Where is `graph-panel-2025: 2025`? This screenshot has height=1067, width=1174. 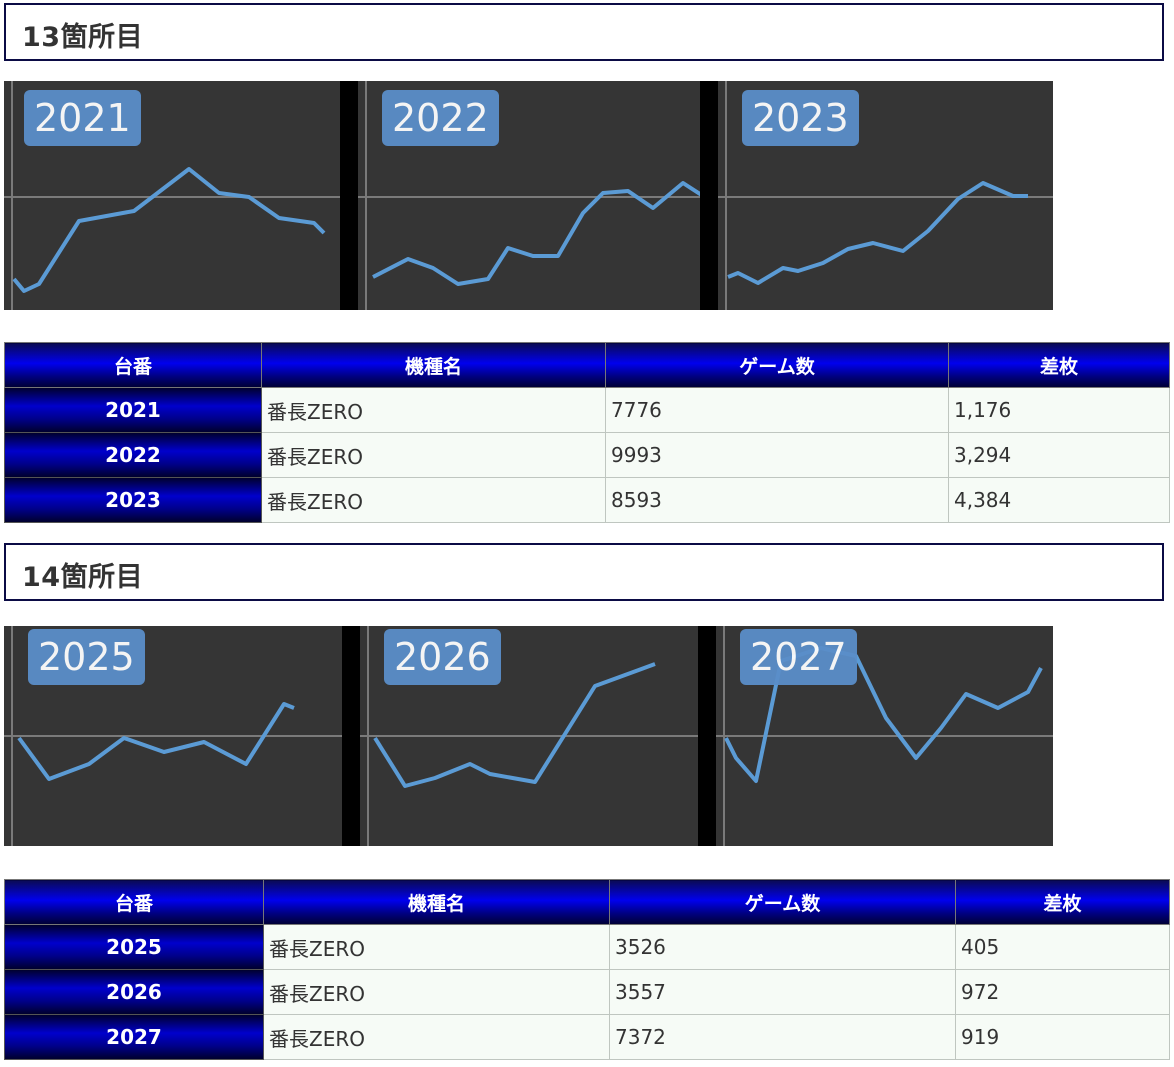 graph-panel-2025: 2025 is located at coordinates (173, 736).